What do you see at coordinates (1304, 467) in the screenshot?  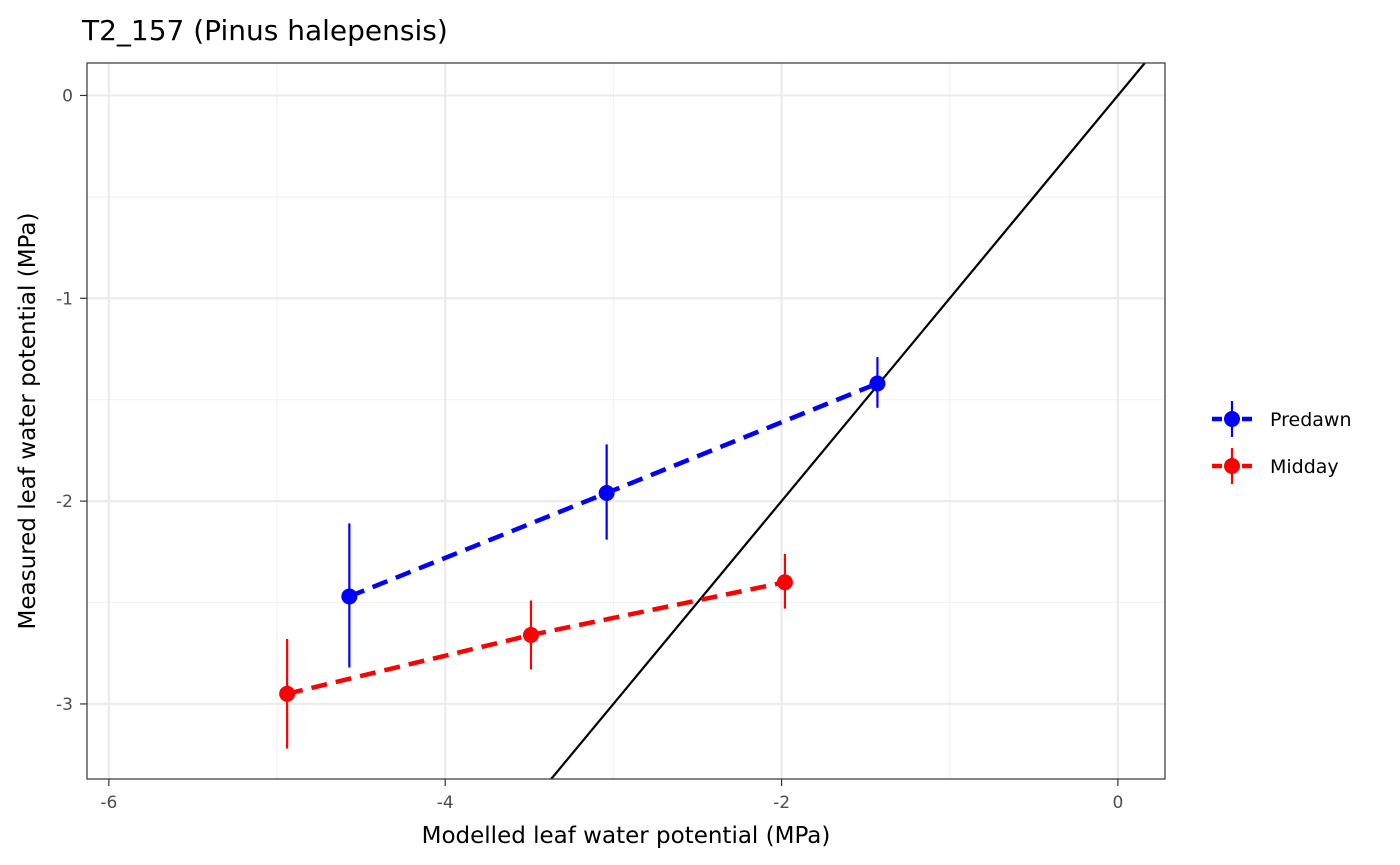 I see `legend-label-midday: Midday` at bounding box center [1304, 467].